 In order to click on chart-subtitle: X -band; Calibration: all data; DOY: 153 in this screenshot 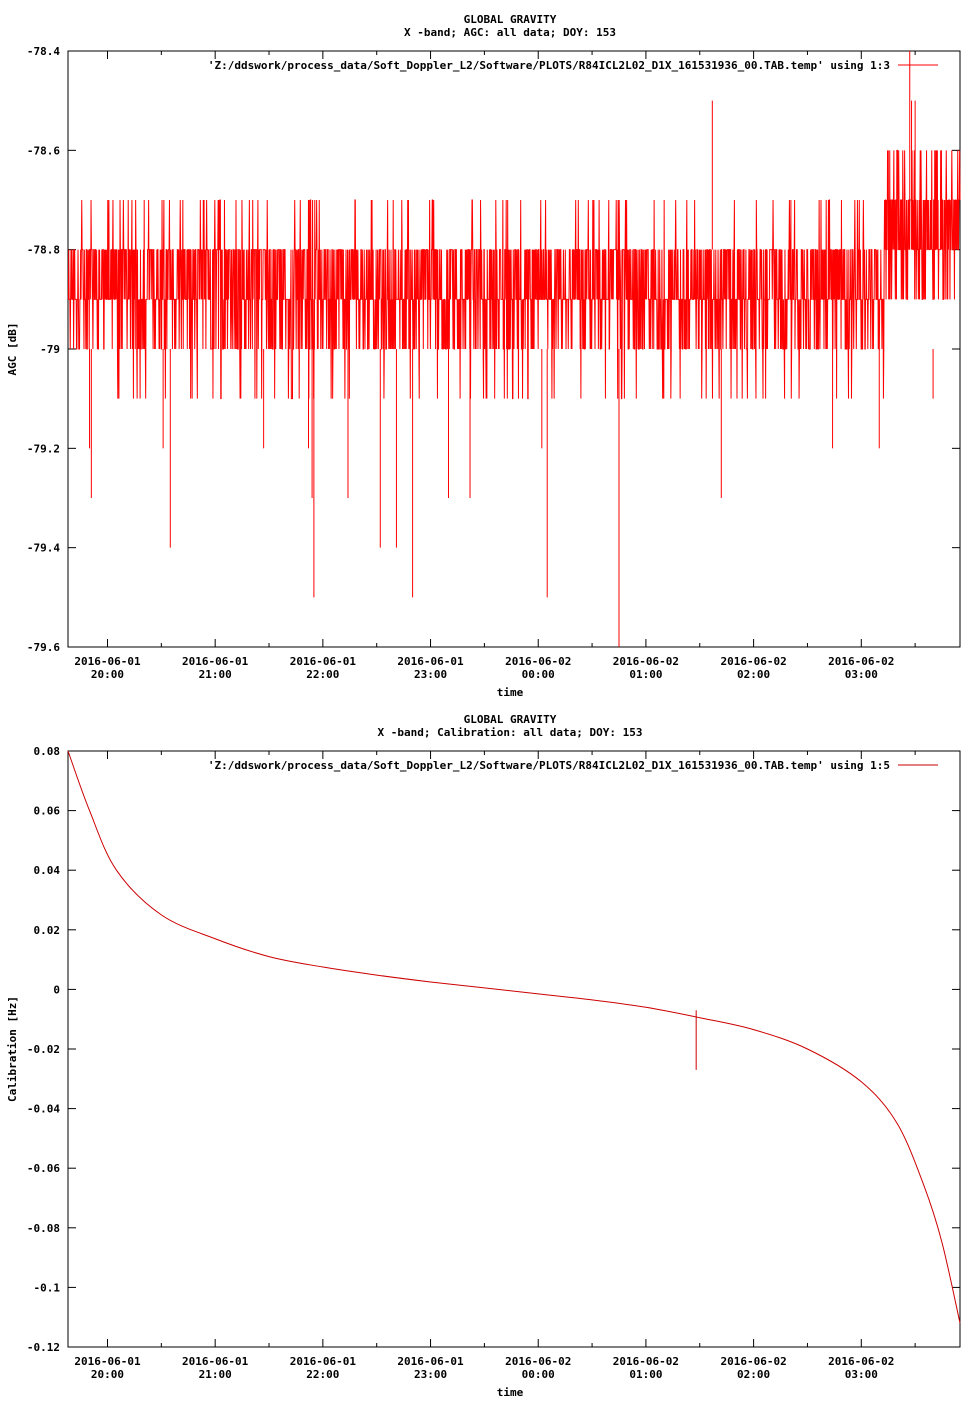, I will do `click(510, 732)`.